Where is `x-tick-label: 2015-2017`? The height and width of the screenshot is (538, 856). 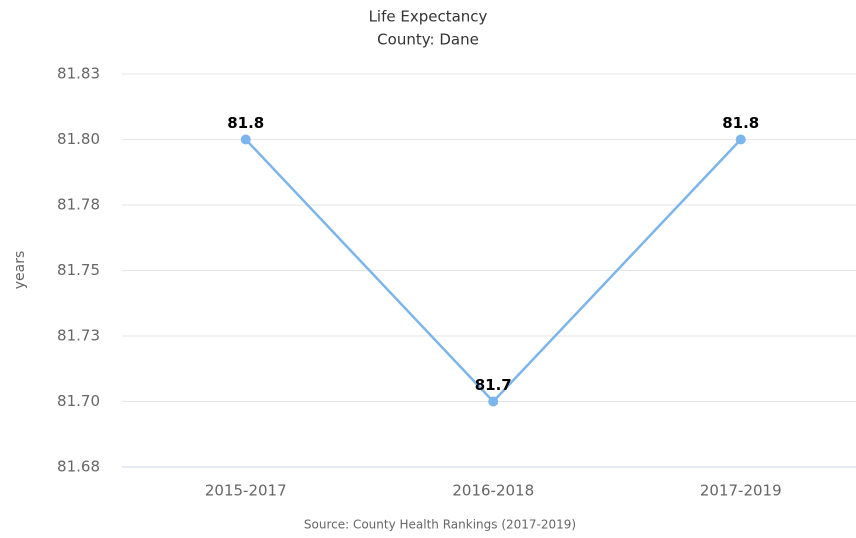
x-tick-label: 2015-2017 is located at coordinates (246, 491).